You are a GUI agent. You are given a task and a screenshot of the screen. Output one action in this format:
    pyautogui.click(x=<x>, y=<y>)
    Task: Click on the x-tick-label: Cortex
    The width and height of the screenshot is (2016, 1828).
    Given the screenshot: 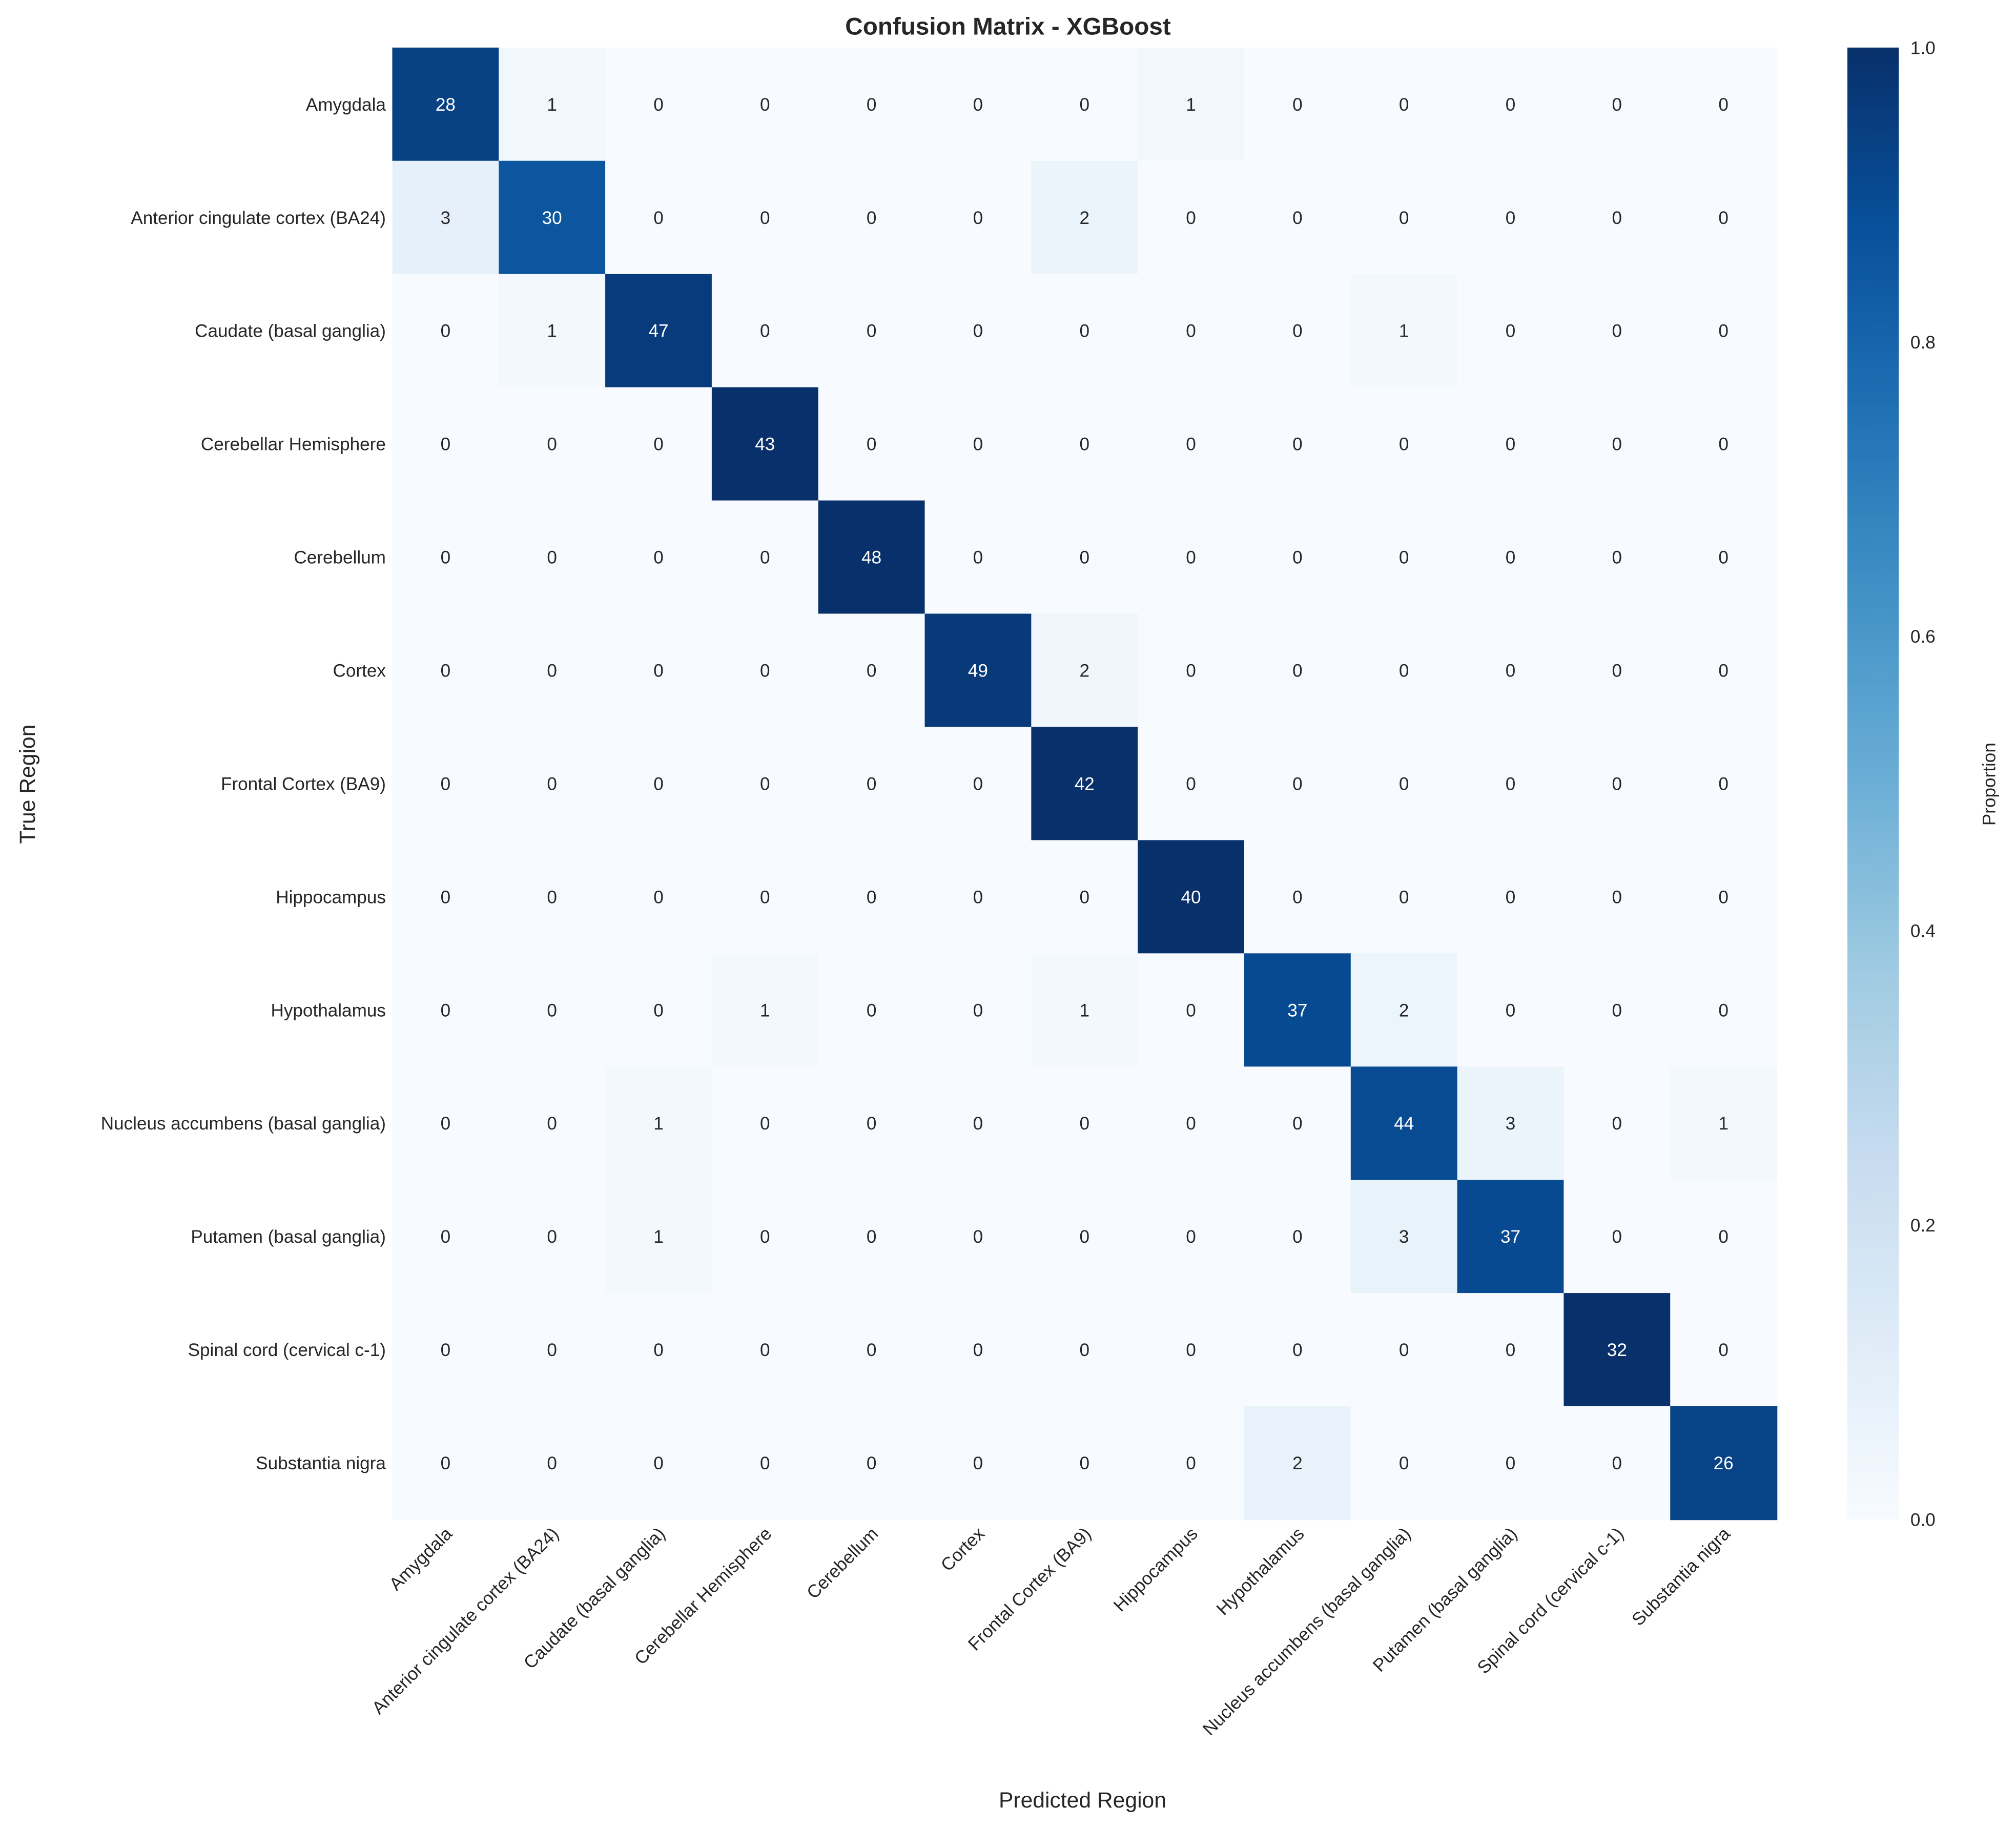 What is the action you would take?
    pyautogui.click(x=963, y=1550)
    